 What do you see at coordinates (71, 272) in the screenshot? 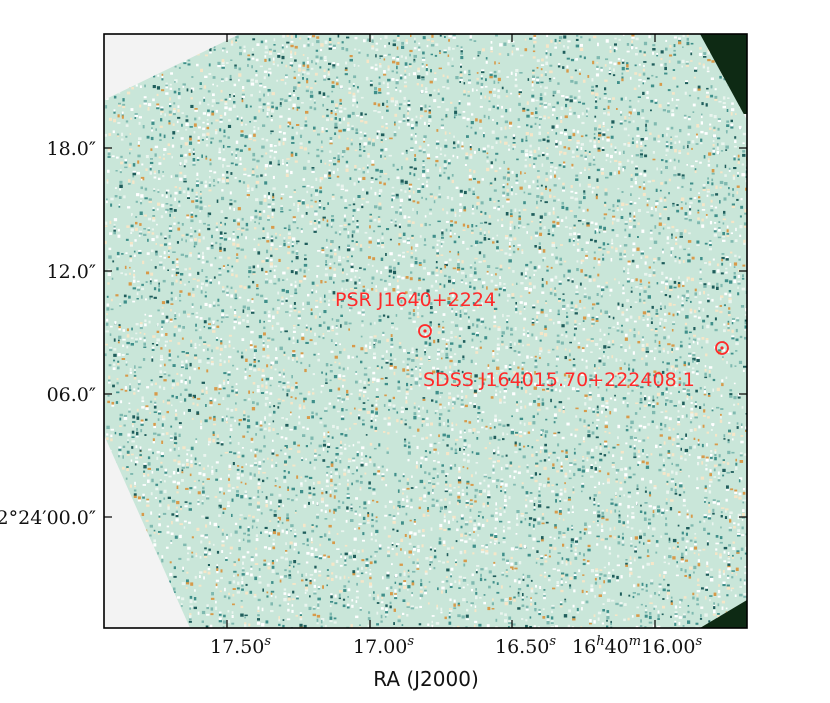
I see `y-tick-label: 12.0″` at bounding box center [71, 272].